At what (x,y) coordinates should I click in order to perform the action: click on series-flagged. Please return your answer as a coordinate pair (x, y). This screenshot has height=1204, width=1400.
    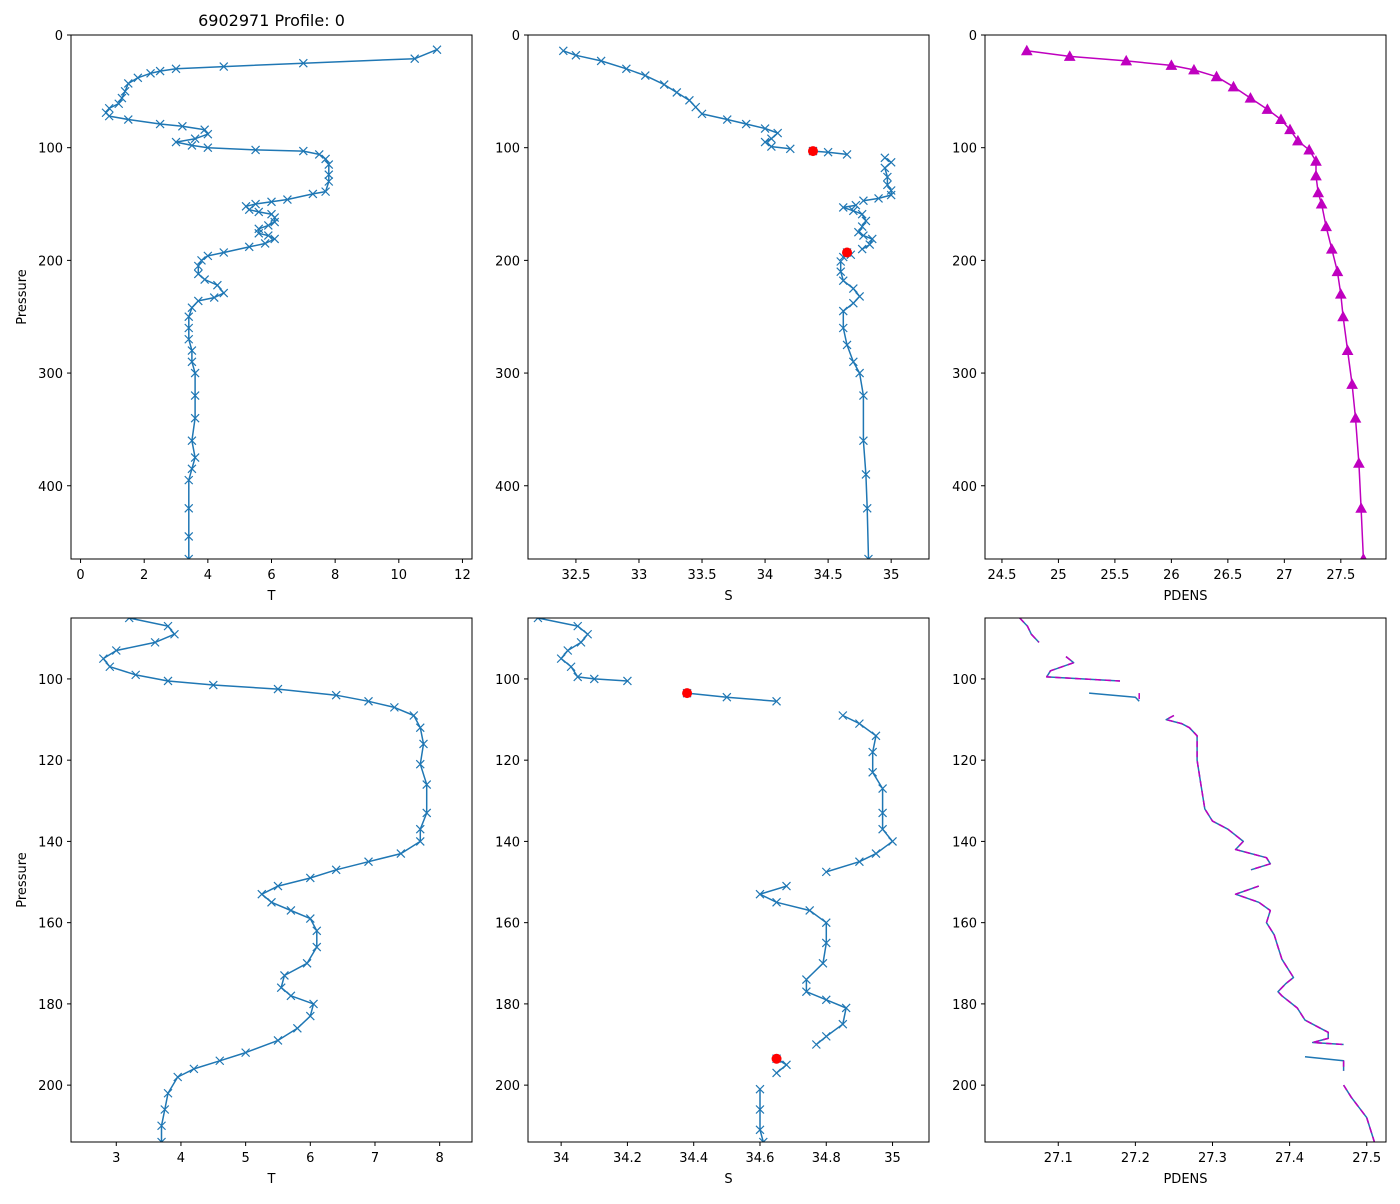
    Looking at the image, I should click on (830, 202).